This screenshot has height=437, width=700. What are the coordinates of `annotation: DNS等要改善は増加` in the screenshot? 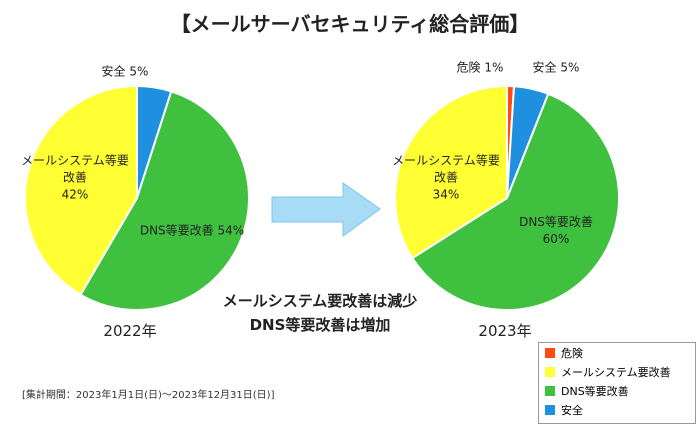 It's located at (320, 325).